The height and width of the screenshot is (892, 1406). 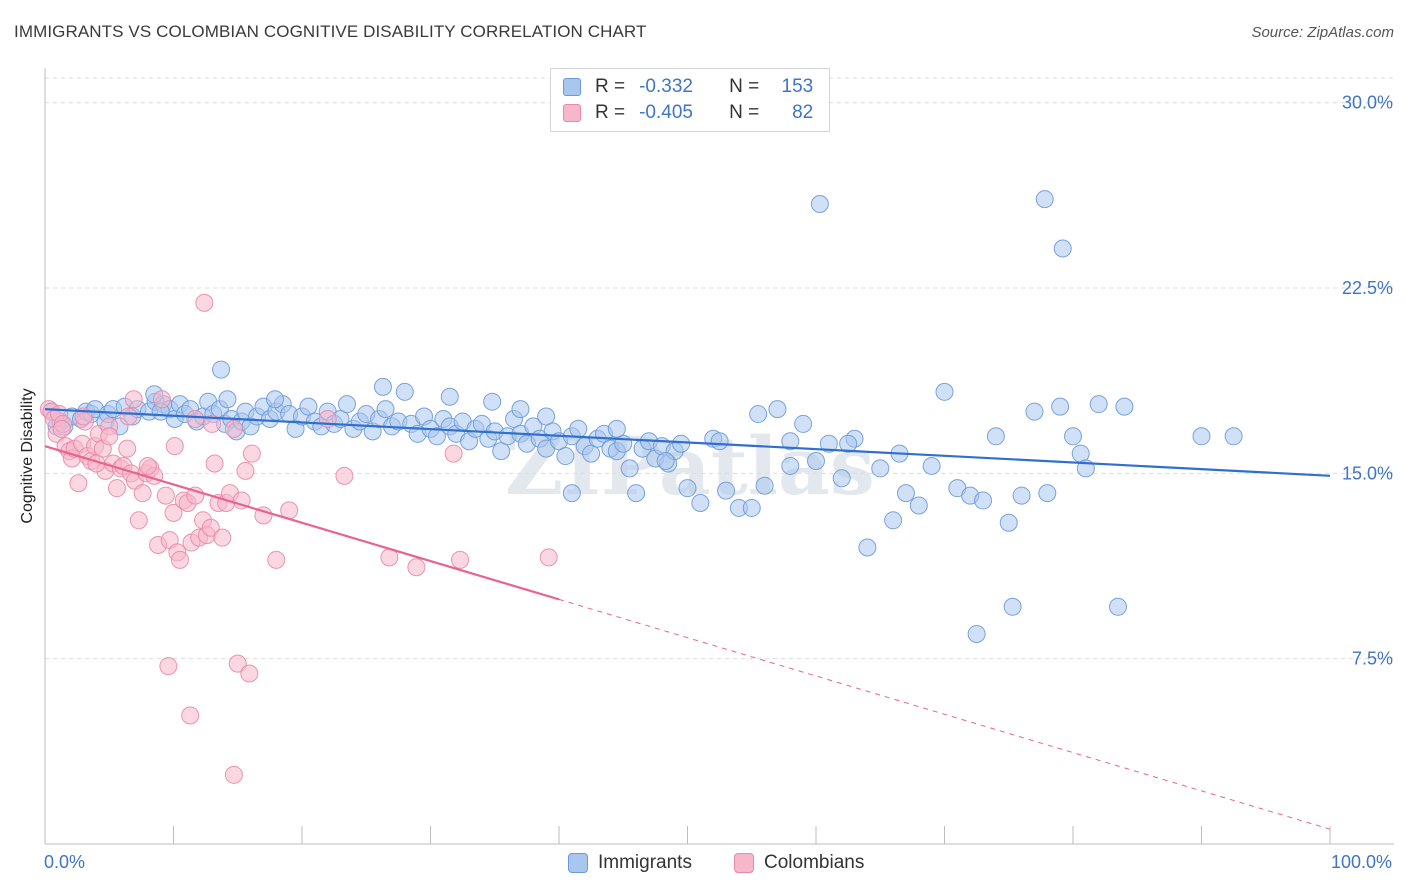 I want to click on x-tick-label-max: 100.0%, so click(x=1361, y=862).